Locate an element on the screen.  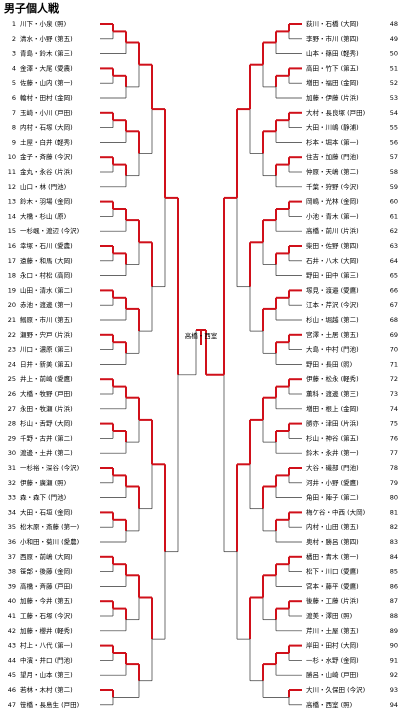
entry-number: 4 is located at coordinates (14, 68).